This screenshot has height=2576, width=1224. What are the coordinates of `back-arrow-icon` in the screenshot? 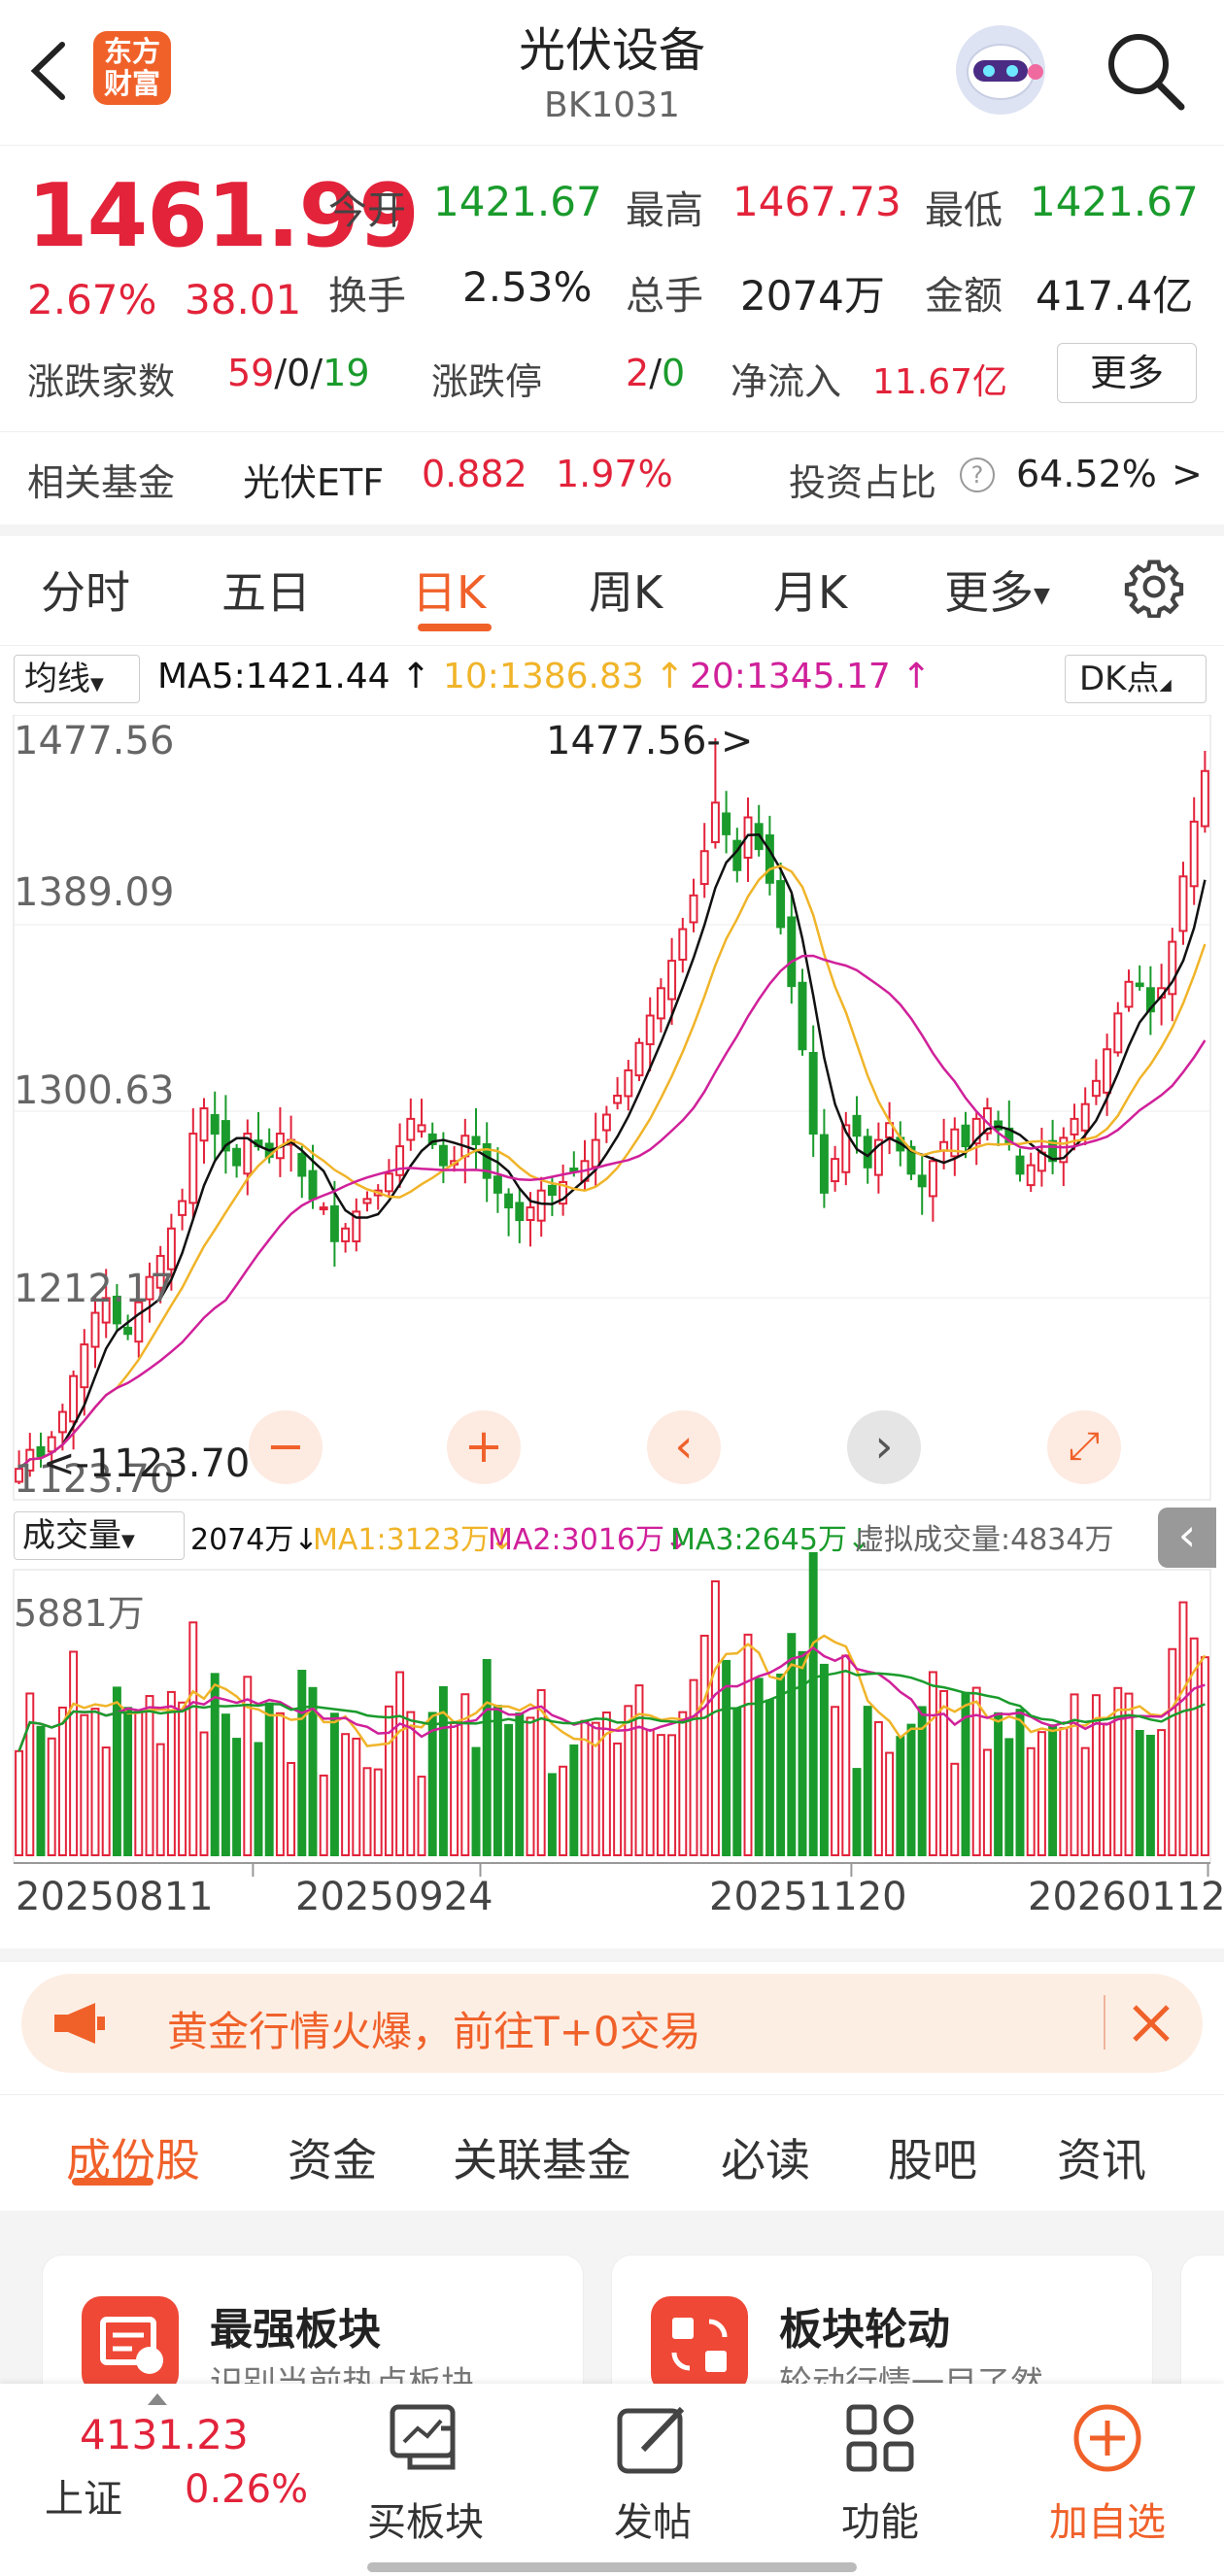 It's located at (47, 71).